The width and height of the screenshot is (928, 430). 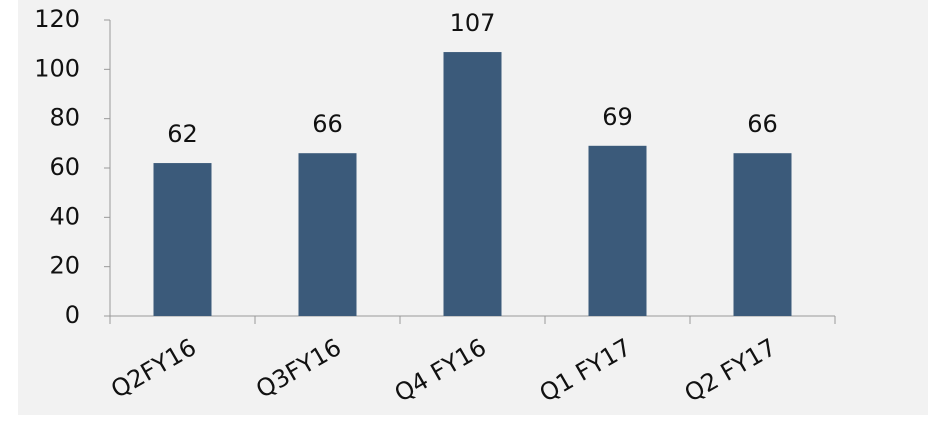 I want to click on y-tick-label: 20, so click(x=64, y=266).